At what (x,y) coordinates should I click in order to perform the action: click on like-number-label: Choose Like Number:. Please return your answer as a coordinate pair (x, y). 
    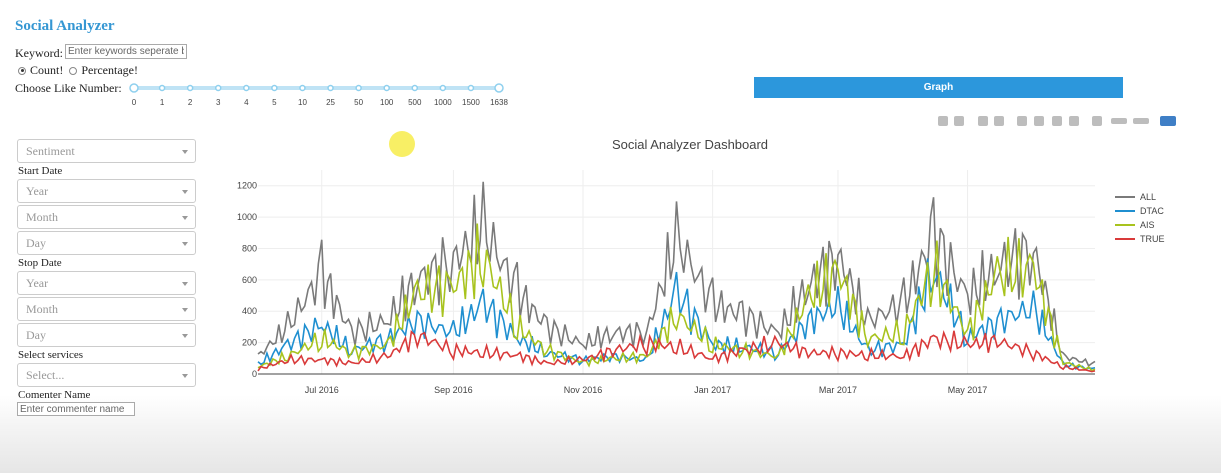
    Looking at the image, I should click on (68, 88).